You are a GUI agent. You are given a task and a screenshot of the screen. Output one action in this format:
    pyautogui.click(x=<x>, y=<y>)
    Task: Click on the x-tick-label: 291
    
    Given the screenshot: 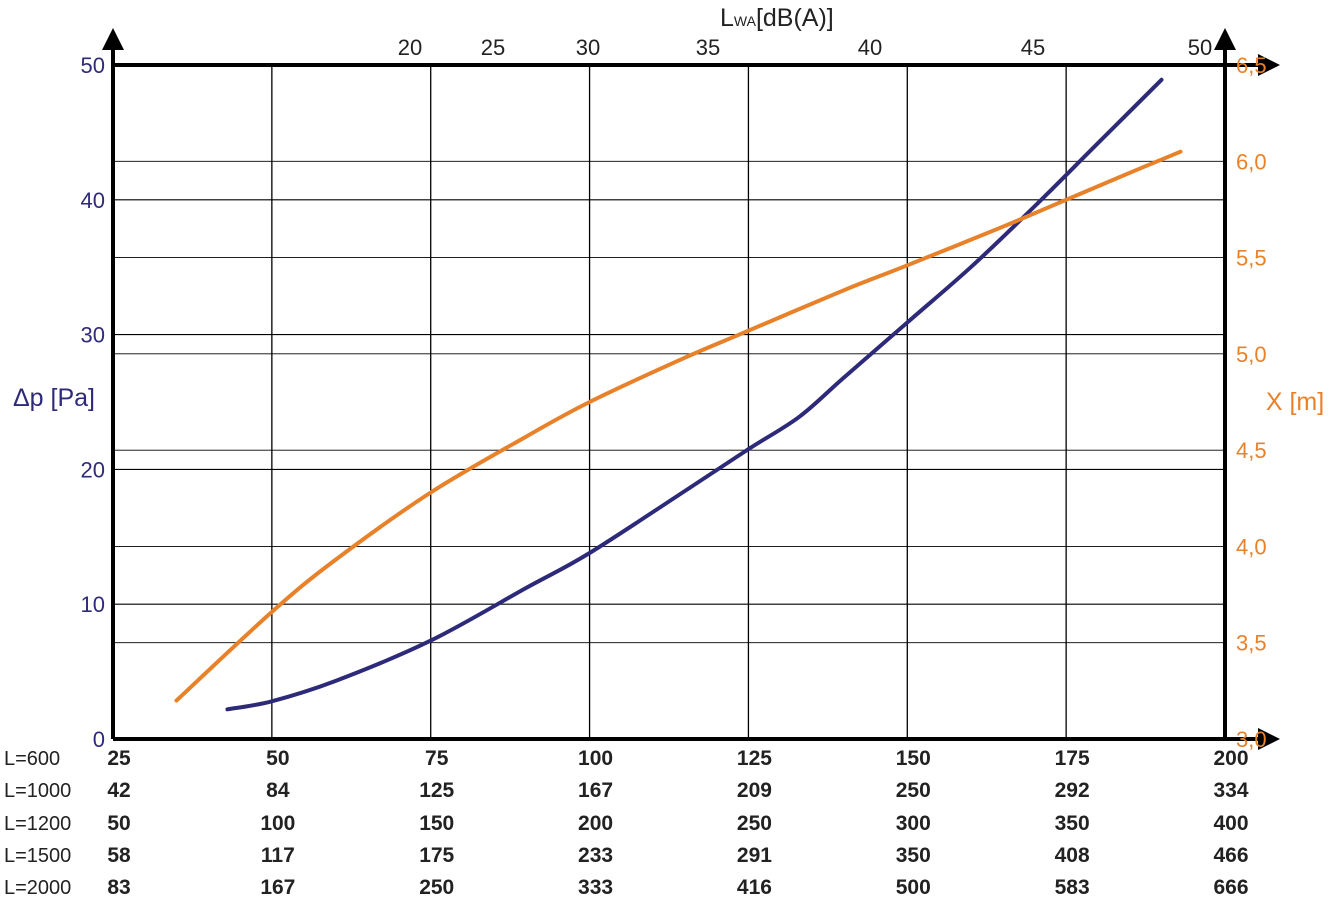 What is the action you would take?
    pyautogui.click(x=754, y=855)
    